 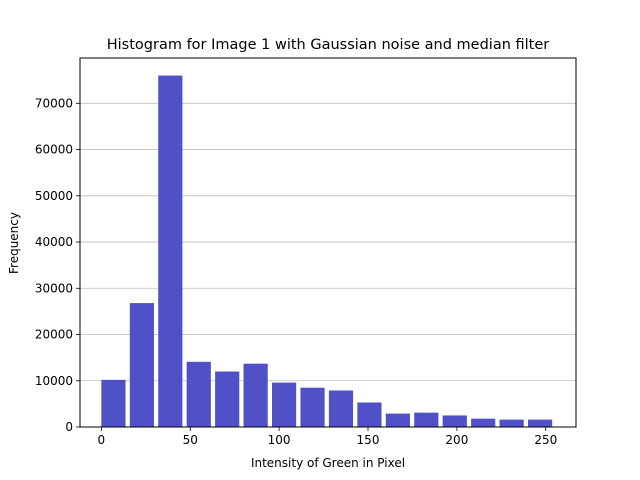 I want to click on y-tick-label-6: 60000, so click(x=54, y=150).